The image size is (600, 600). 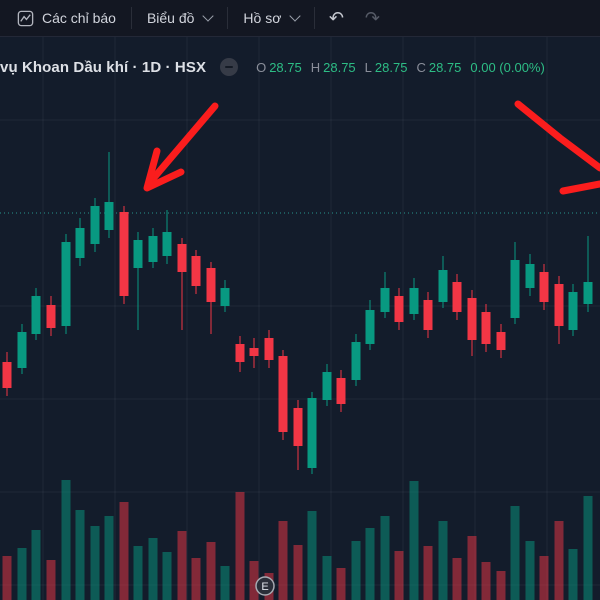 I want to click on ohlc-readout: O 28.75 H 28.75 L 28.75 C 28.75 0.00 (0.00%), so click(x=400, y=67).